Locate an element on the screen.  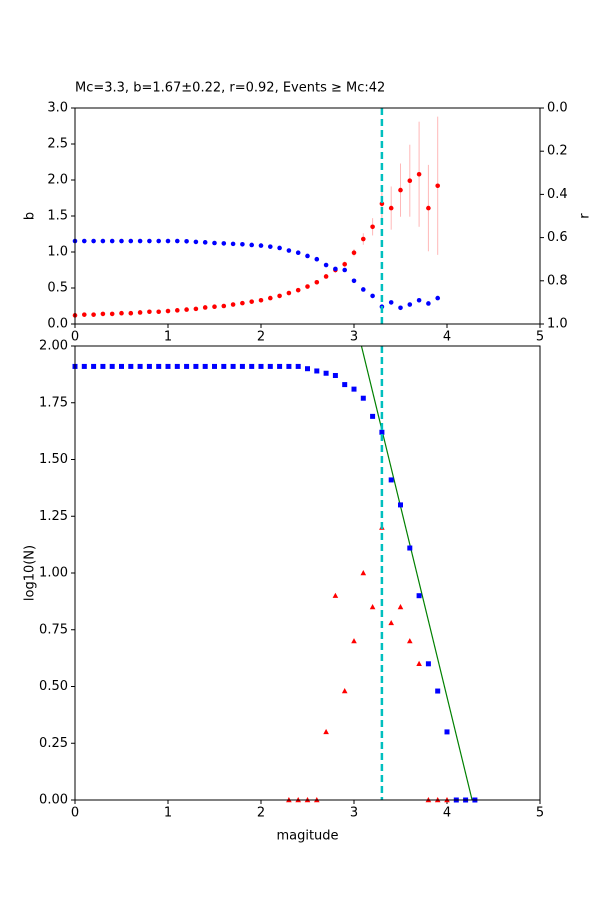
fit-line is located at coordinates (416, 573).